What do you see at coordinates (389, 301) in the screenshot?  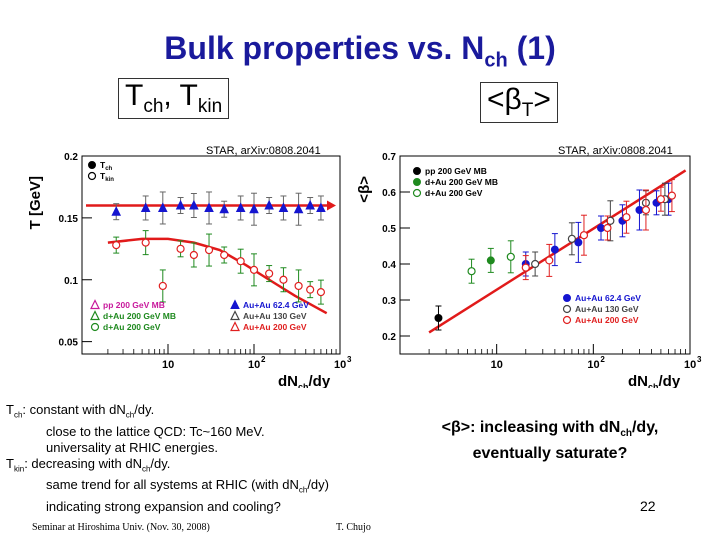 I see `y-tick-label: 0.3` at bounding box center [389, 301].